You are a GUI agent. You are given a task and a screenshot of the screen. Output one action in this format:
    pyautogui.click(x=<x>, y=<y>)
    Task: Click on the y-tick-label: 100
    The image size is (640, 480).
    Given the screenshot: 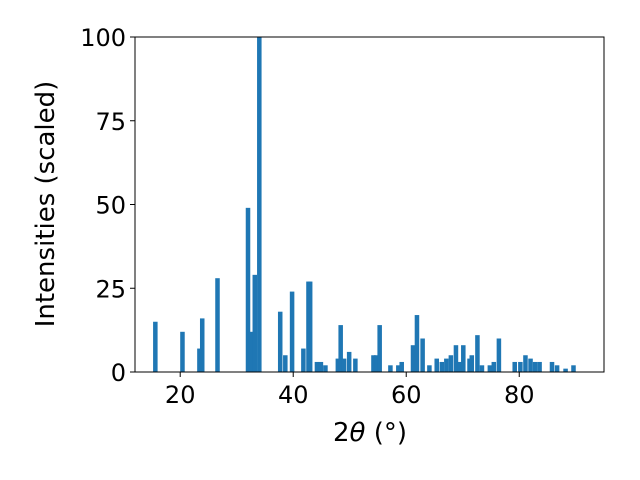 What is the action you would take?
    pyautogui.click(x=103, y=38)
    